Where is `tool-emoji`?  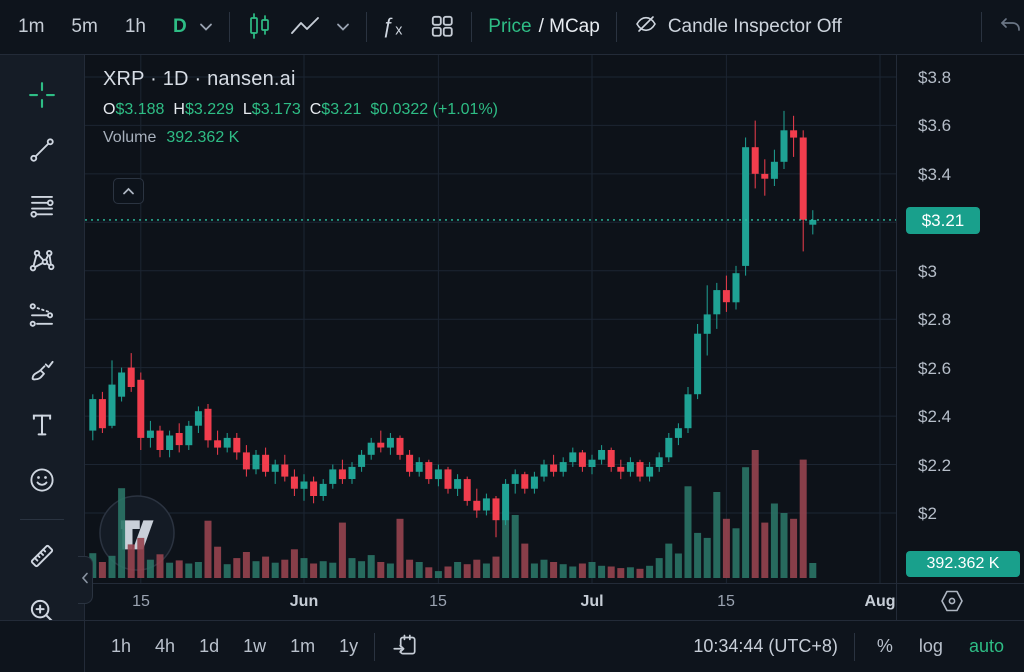
tool-emoji is located at coordinates (42, 481).